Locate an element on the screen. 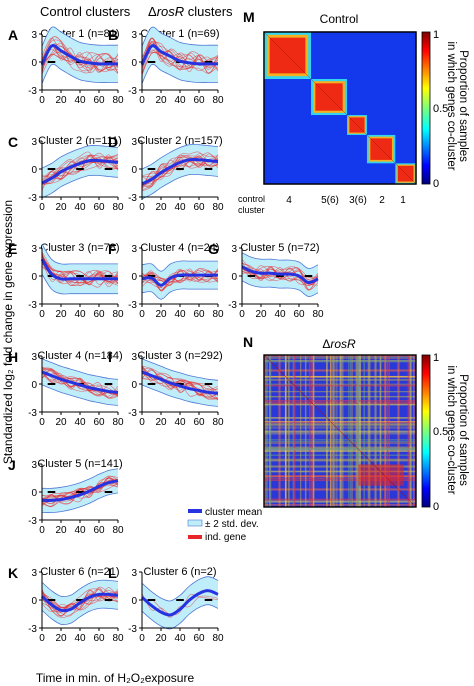  panel-title: Cluster 6 (n=2) is located at coordinates (179, 572).